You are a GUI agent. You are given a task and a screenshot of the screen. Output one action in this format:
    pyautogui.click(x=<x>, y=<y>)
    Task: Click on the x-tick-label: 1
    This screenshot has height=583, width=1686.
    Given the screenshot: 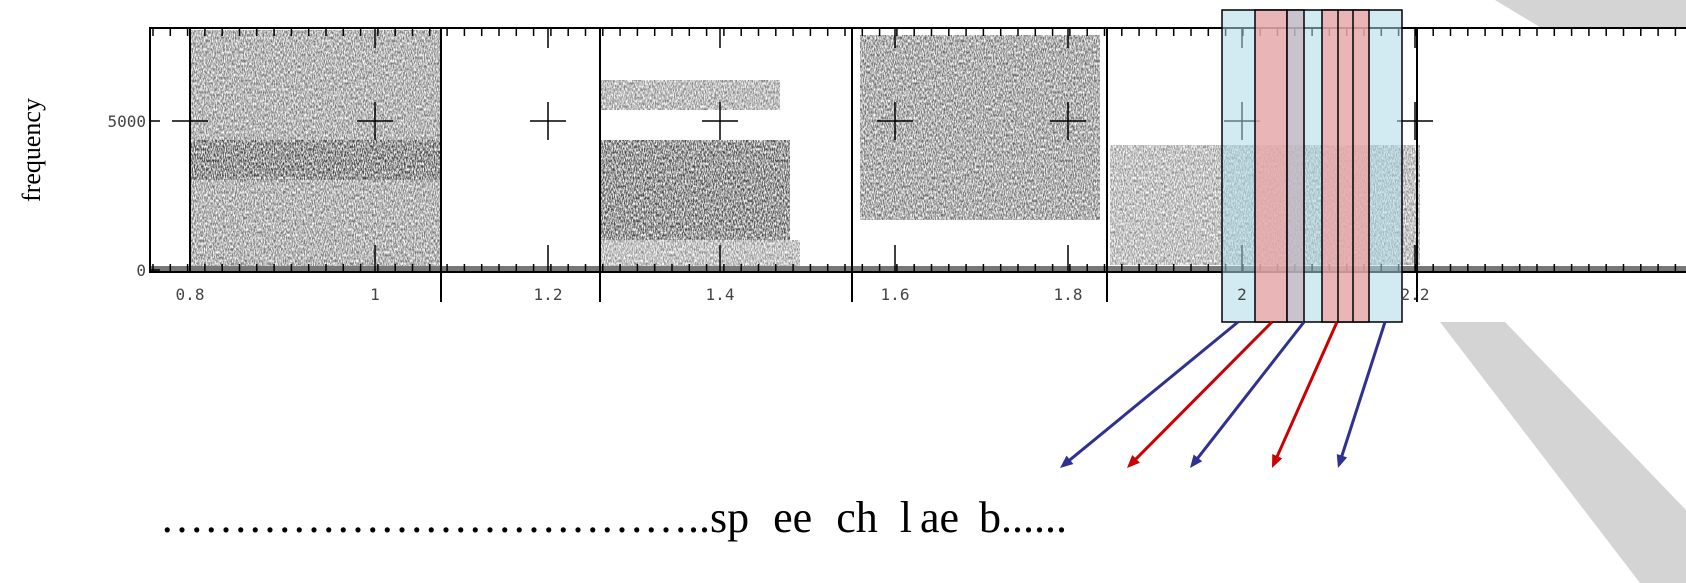 What is the action you would take?
    pyautogui.click(x=375, y=294)
    